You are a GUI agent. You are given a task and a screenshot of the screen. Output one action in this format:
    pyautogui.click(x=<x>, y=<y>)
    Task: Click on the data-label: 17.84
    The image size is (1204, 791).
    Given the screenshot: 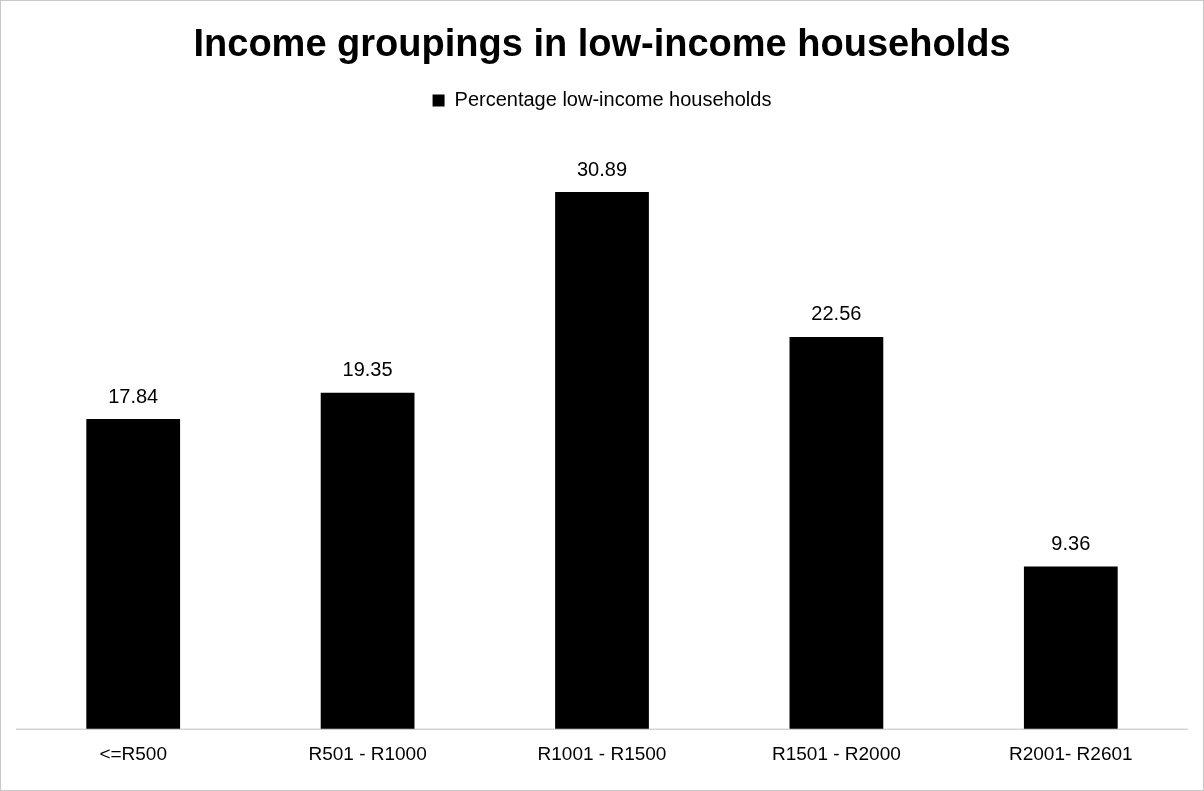 What is the action you would take?
    pyautogui.click(x=133, y=395)
    